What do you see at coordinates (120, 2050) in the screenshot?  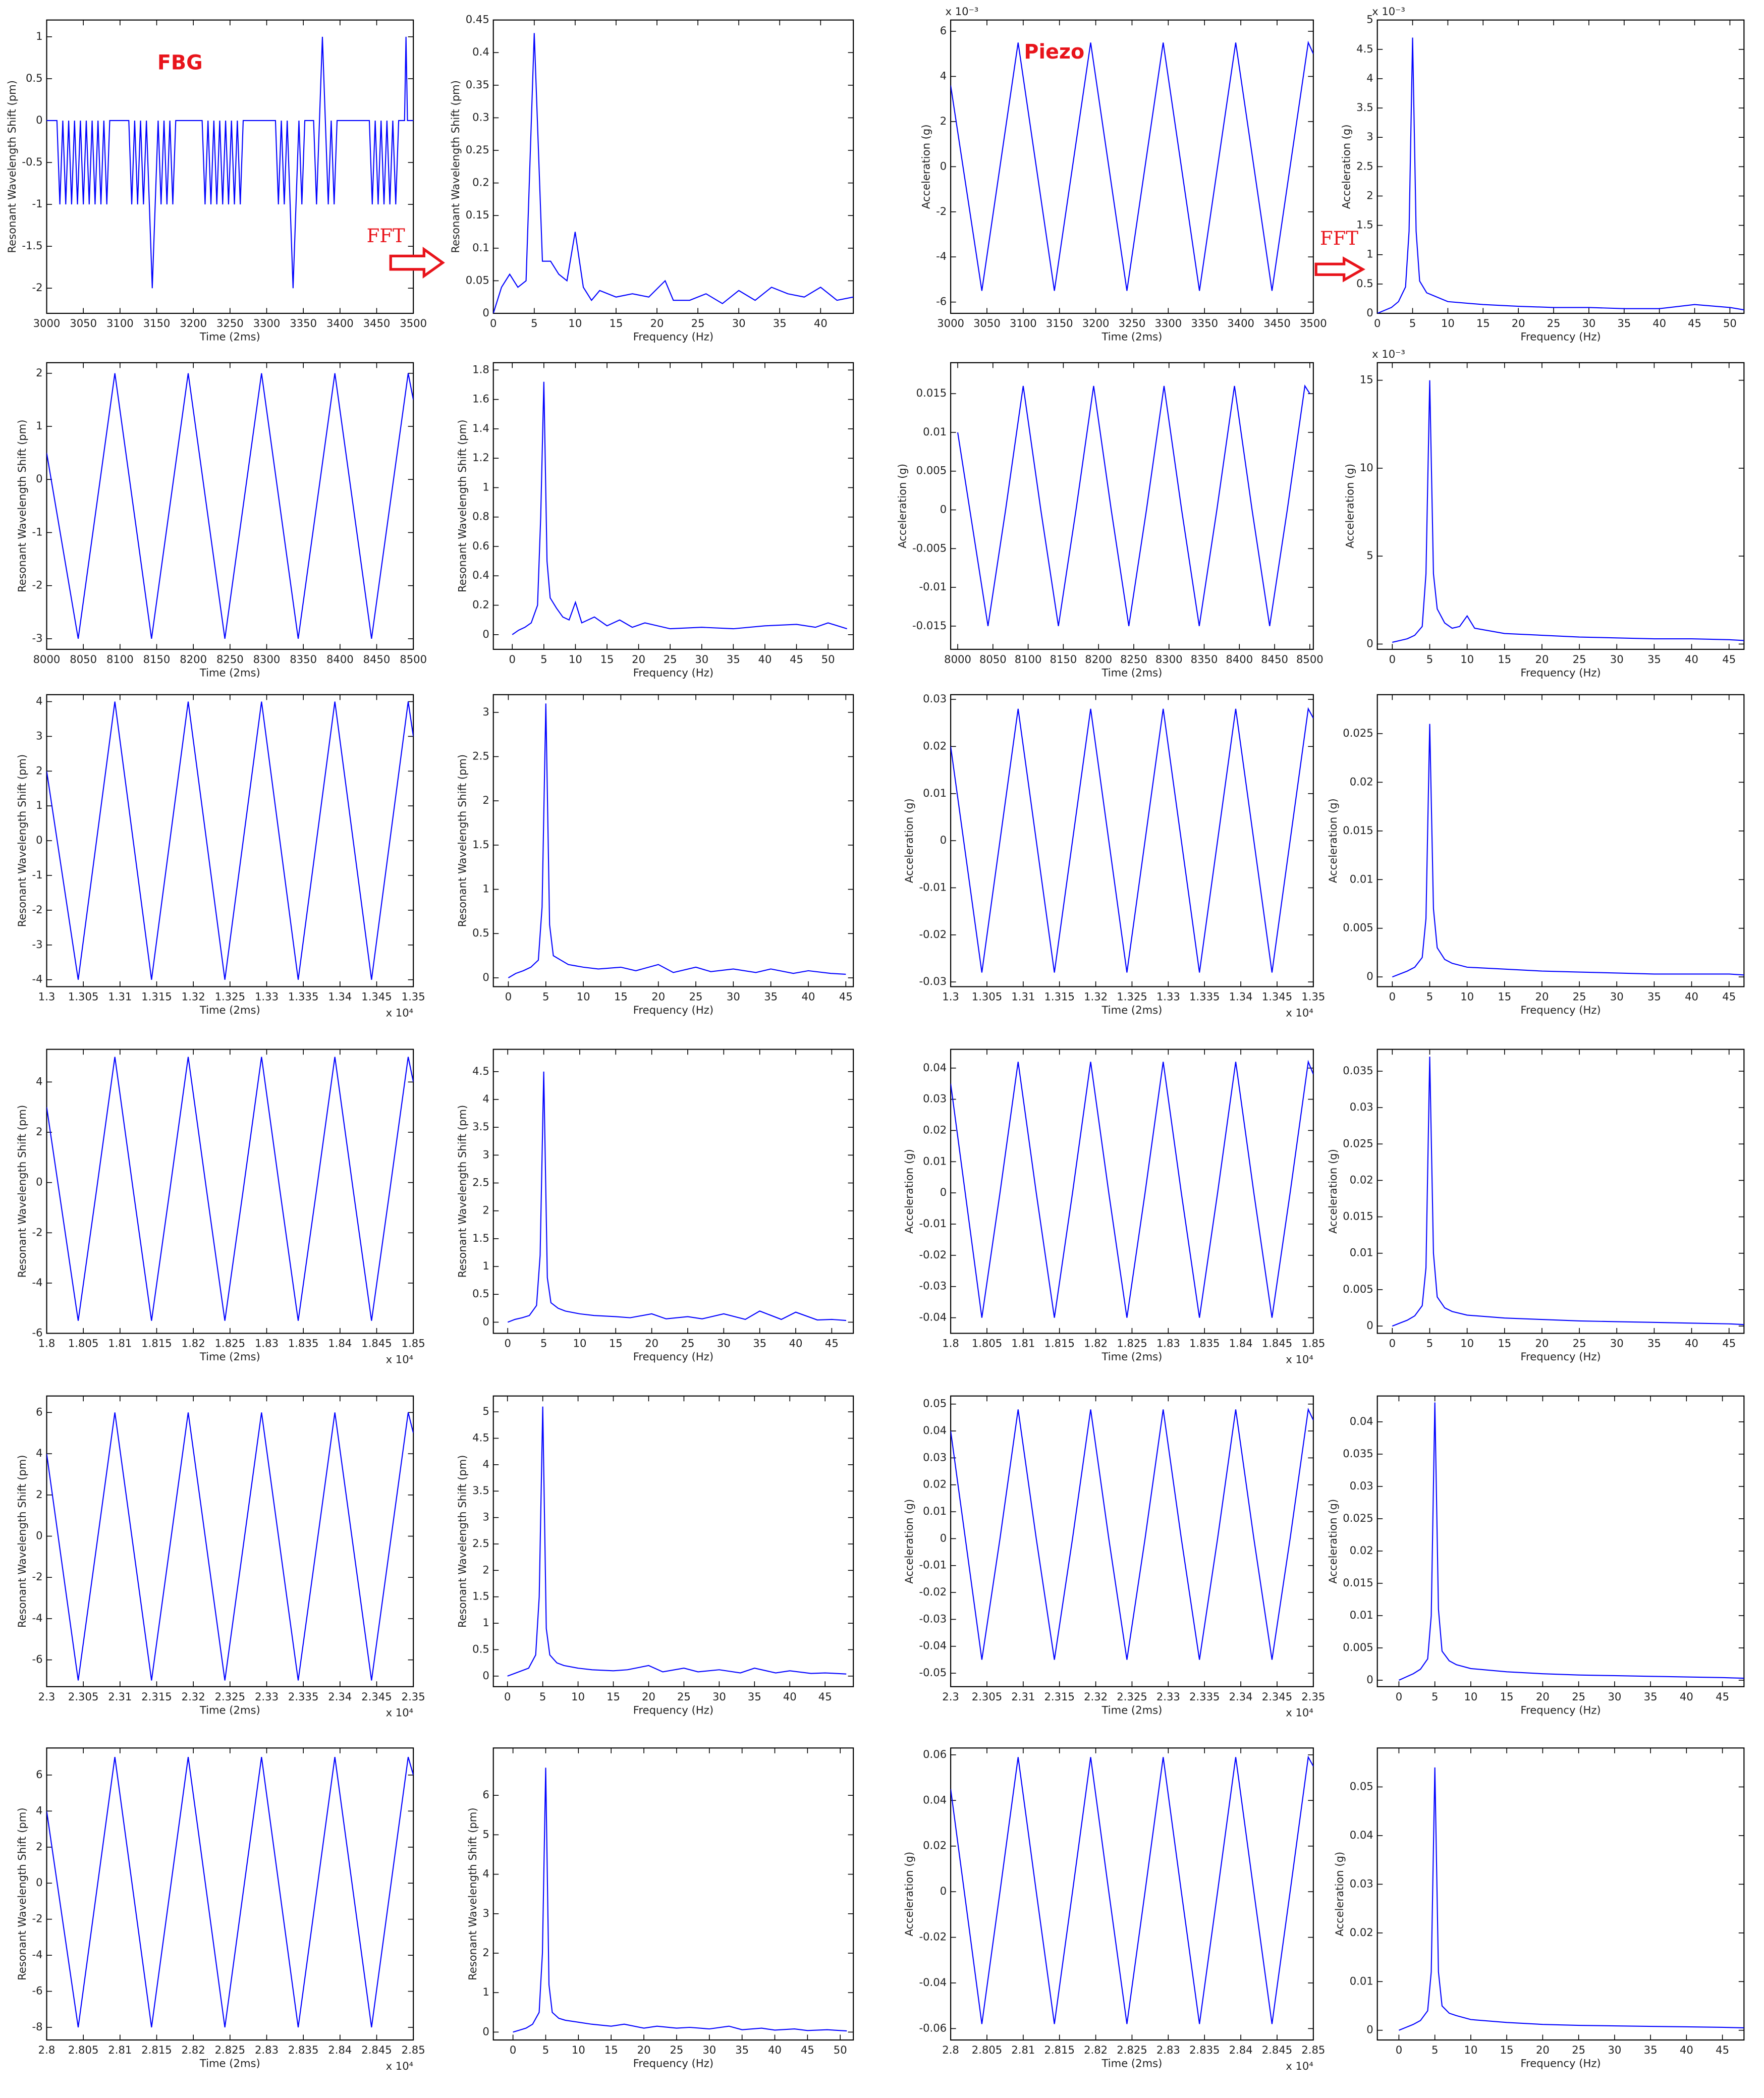 I see `x-tick-label: 2.81` at bounding box center [120, 2050].